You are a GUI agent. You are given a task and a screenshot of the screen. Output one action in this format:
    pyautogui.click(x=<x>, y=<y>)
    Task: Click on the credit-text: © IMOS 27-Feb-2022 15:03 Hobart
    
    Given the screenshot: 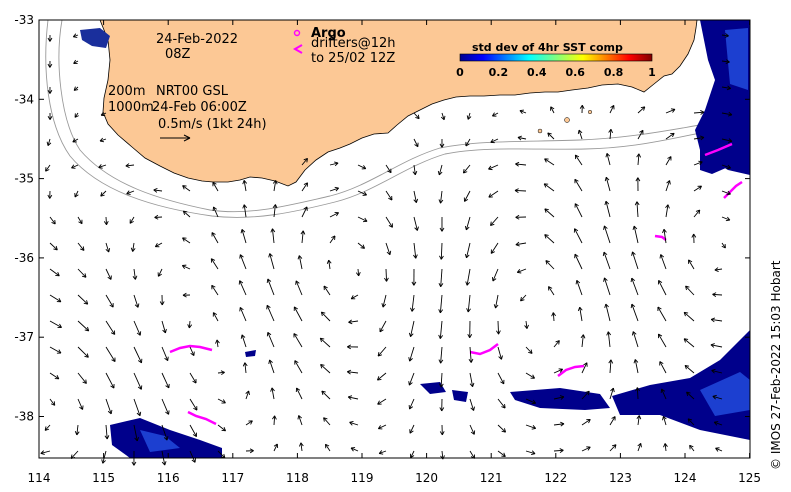 What is the action you would take?
    pyautogui.click(x=776, y=365)
    